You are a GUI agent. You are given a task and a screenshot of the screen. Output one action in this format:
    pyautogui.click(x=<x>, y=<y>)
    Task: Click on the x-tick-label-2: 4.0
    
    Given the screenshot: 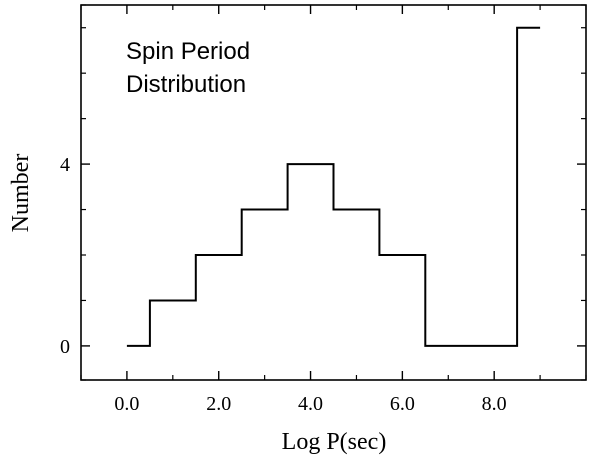 What is the action you would take?
    pyautogui.click(x=310, y=404)
    